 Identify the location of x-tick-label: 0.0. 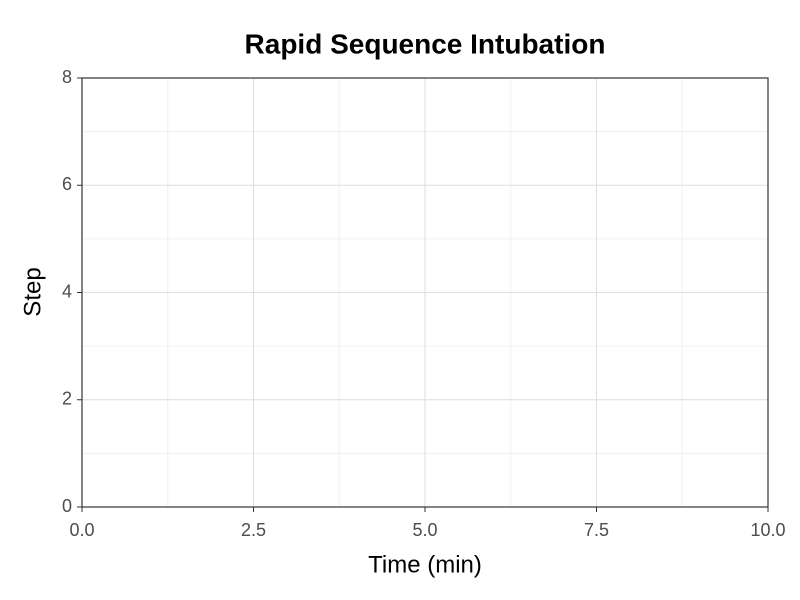
(81, 530).